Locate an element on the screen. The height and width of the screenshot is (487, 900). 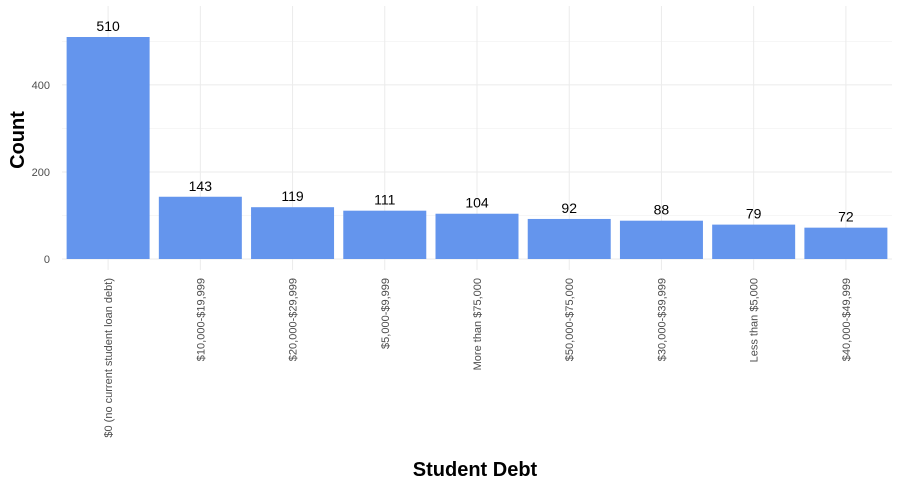
data-label: 72 is located at coordinates (846, 217).